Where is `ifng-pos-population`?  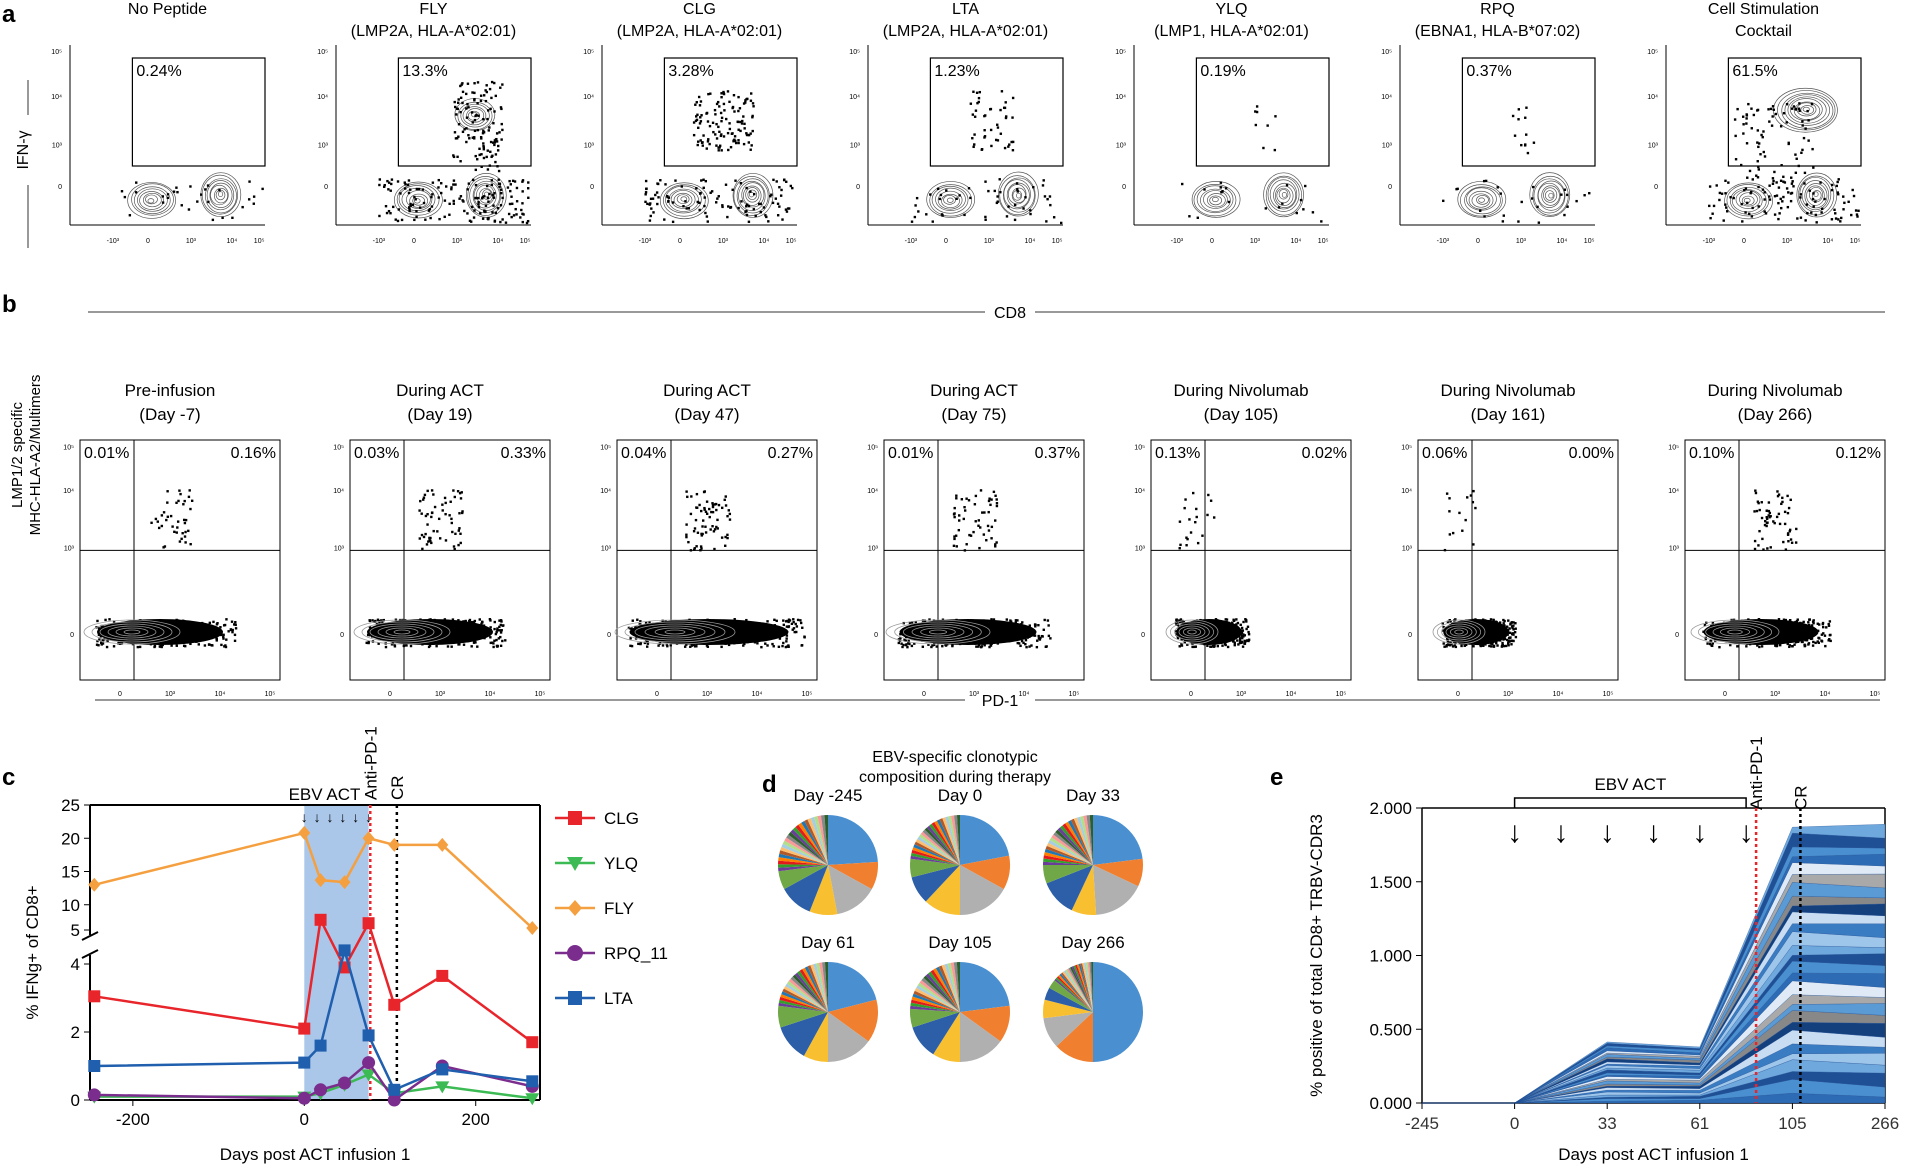
ifng-pos-population is located at coordinates (1807, 110).